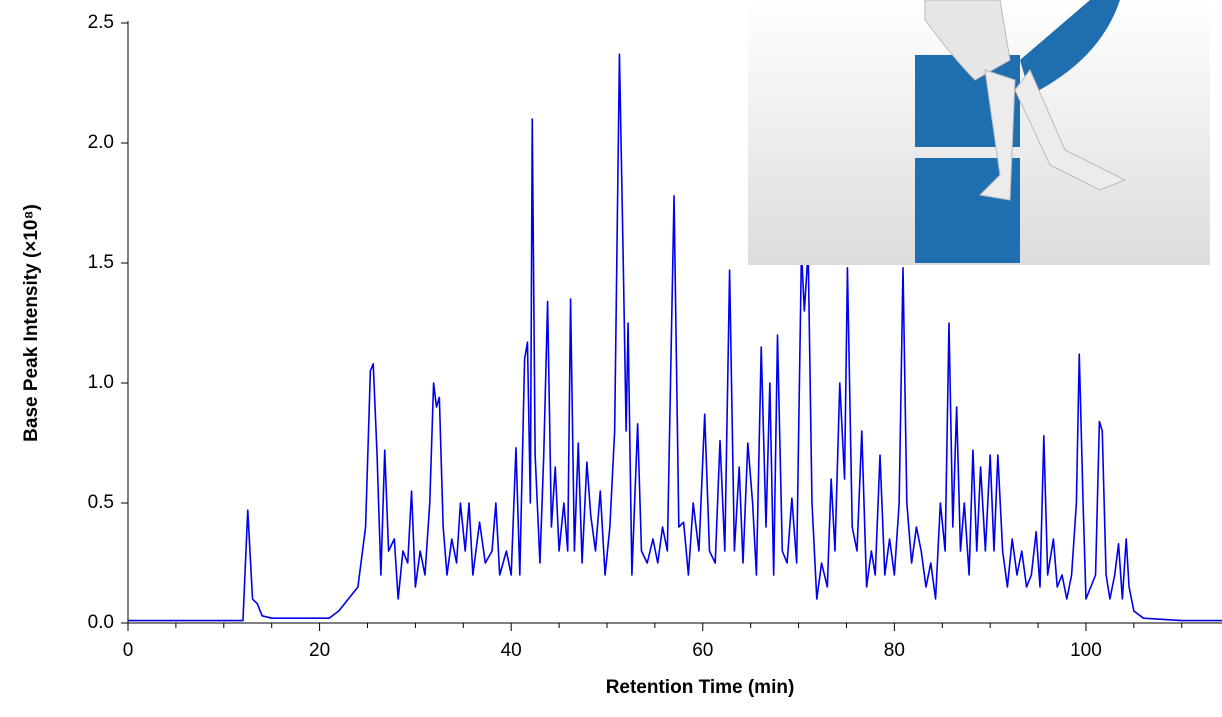 The height and width of the screenshot is (717, 1222). I want to click on figure-body, so click(967, 40).